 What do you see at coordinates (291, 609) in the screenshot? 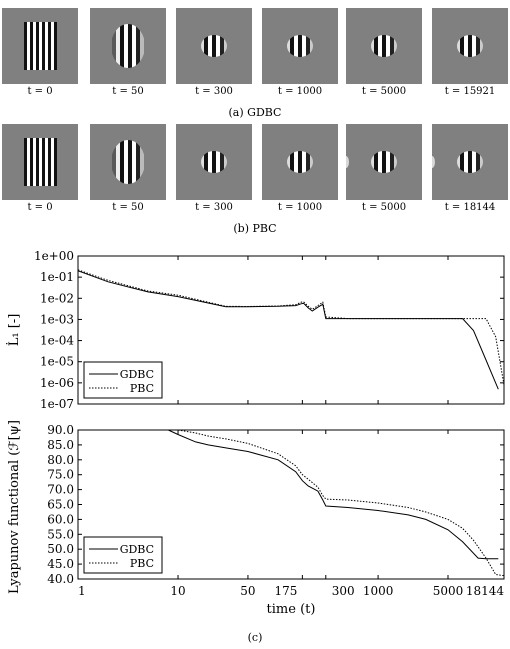
I see `x-axis-label: time (t)` at bounding box center [291, 609].